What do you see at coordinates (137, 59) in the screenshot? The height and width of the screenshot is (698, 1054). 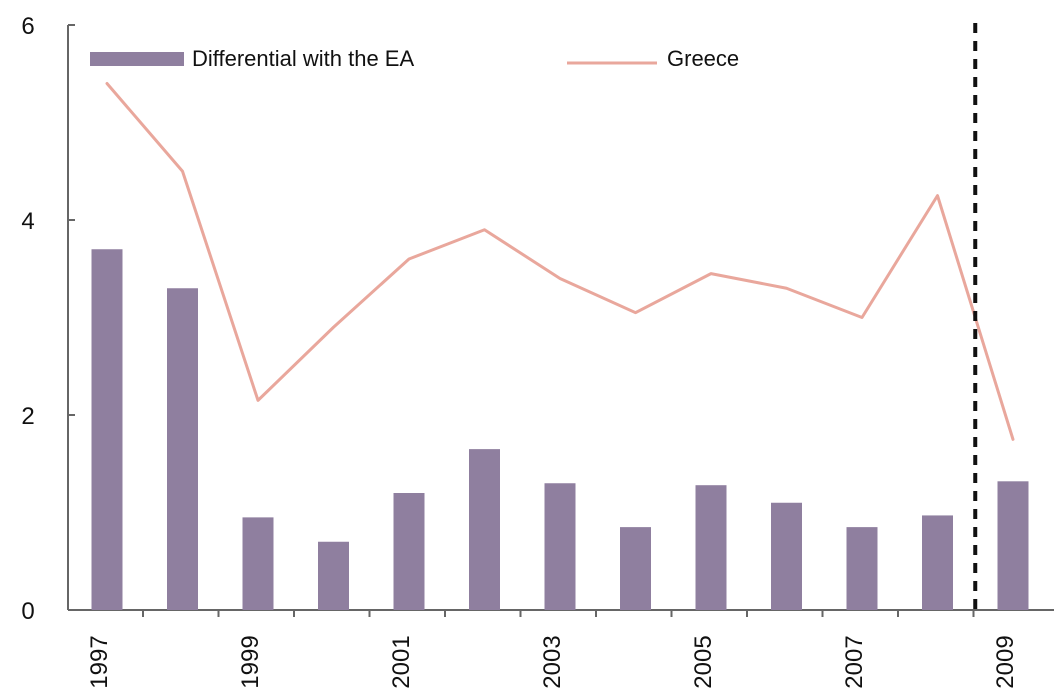 I see `legend-bar-swatch` at bounding box center [137, 59].